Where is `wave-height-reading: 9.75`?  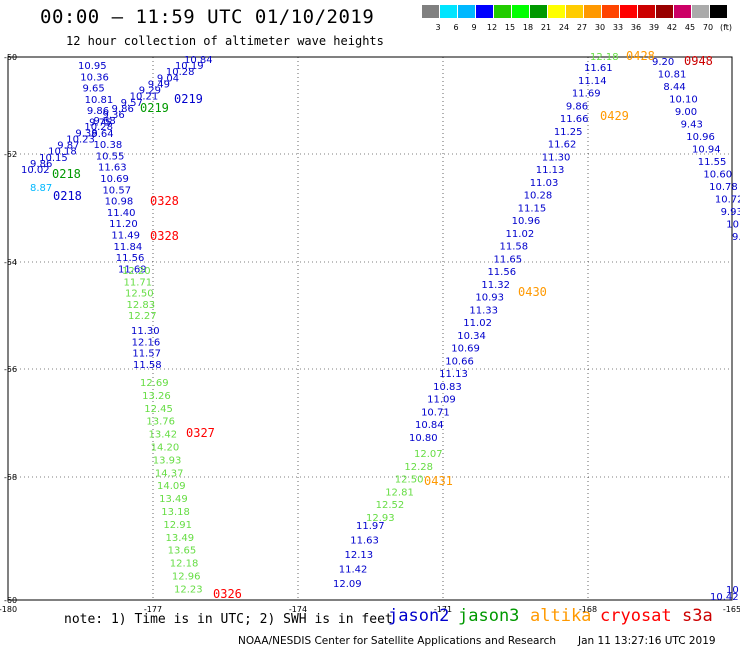 wave-height-reading: 9.75 is located at coordinates (100, 123).